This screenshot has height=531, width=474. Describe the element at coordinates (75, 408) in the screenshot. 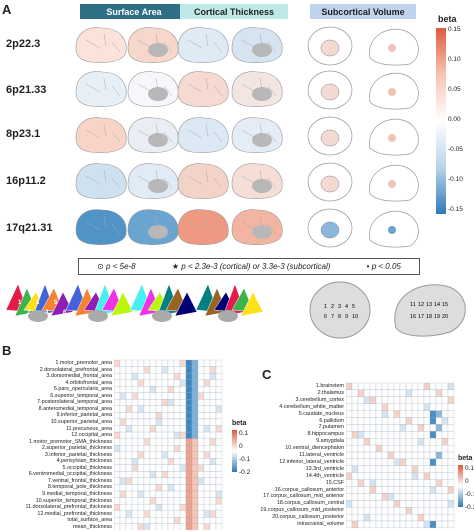

I see `panel-b-row-label: 8.anteromedial_temporal_area` at that location.